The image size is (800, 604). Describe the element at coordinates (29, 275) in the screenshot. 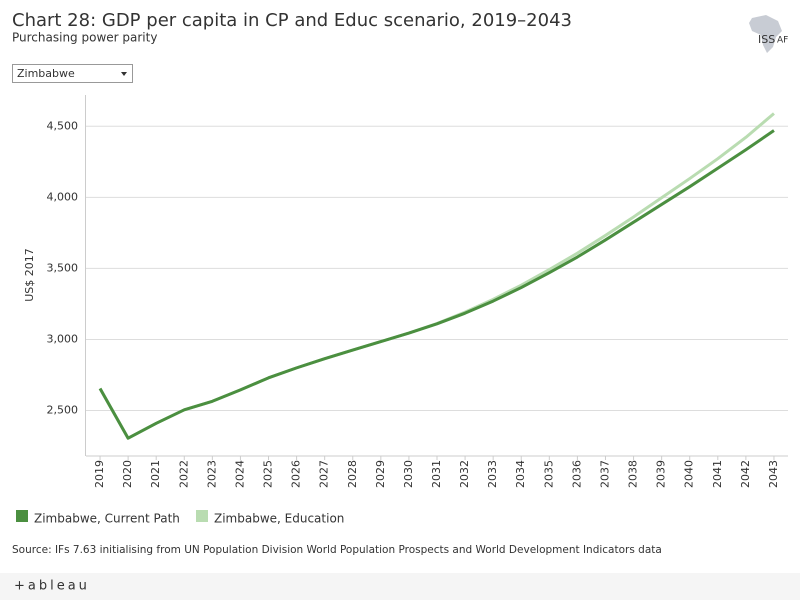

I see `y-axis-label: US$ 2017` at that location.